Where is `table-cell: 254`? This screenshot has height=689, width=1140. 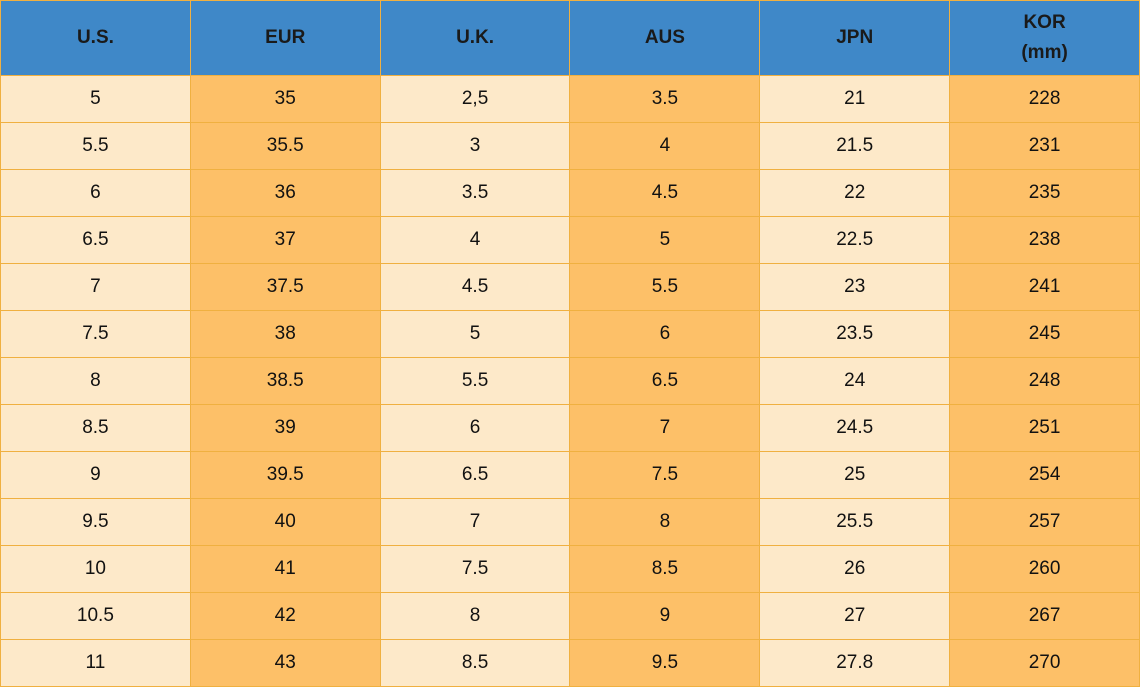
table-cell: 254 is located at coordinates (1044, 475).